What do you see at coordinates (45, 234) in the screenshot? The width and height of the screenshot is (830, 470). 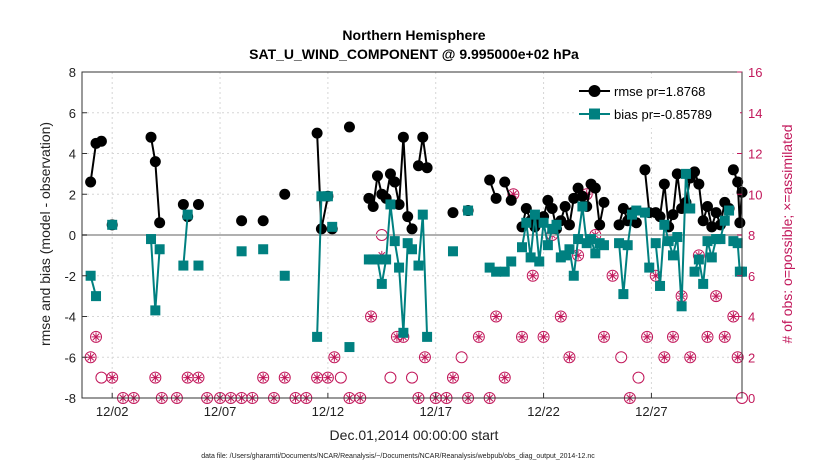 I see `y-axis-label: rmse and bias (model - observation)` at bounding box center [45, 234].